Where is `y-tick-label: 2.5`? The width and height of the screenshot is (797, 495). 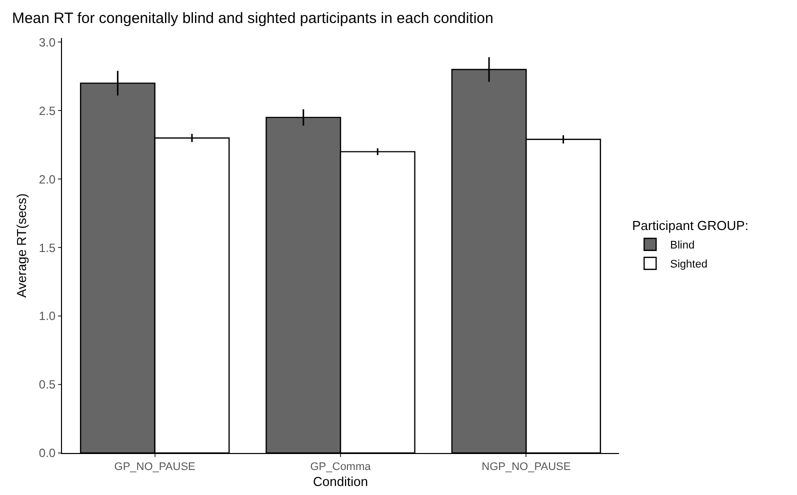
y-tick-label: 2.5 is located at coordinates (47, 111).